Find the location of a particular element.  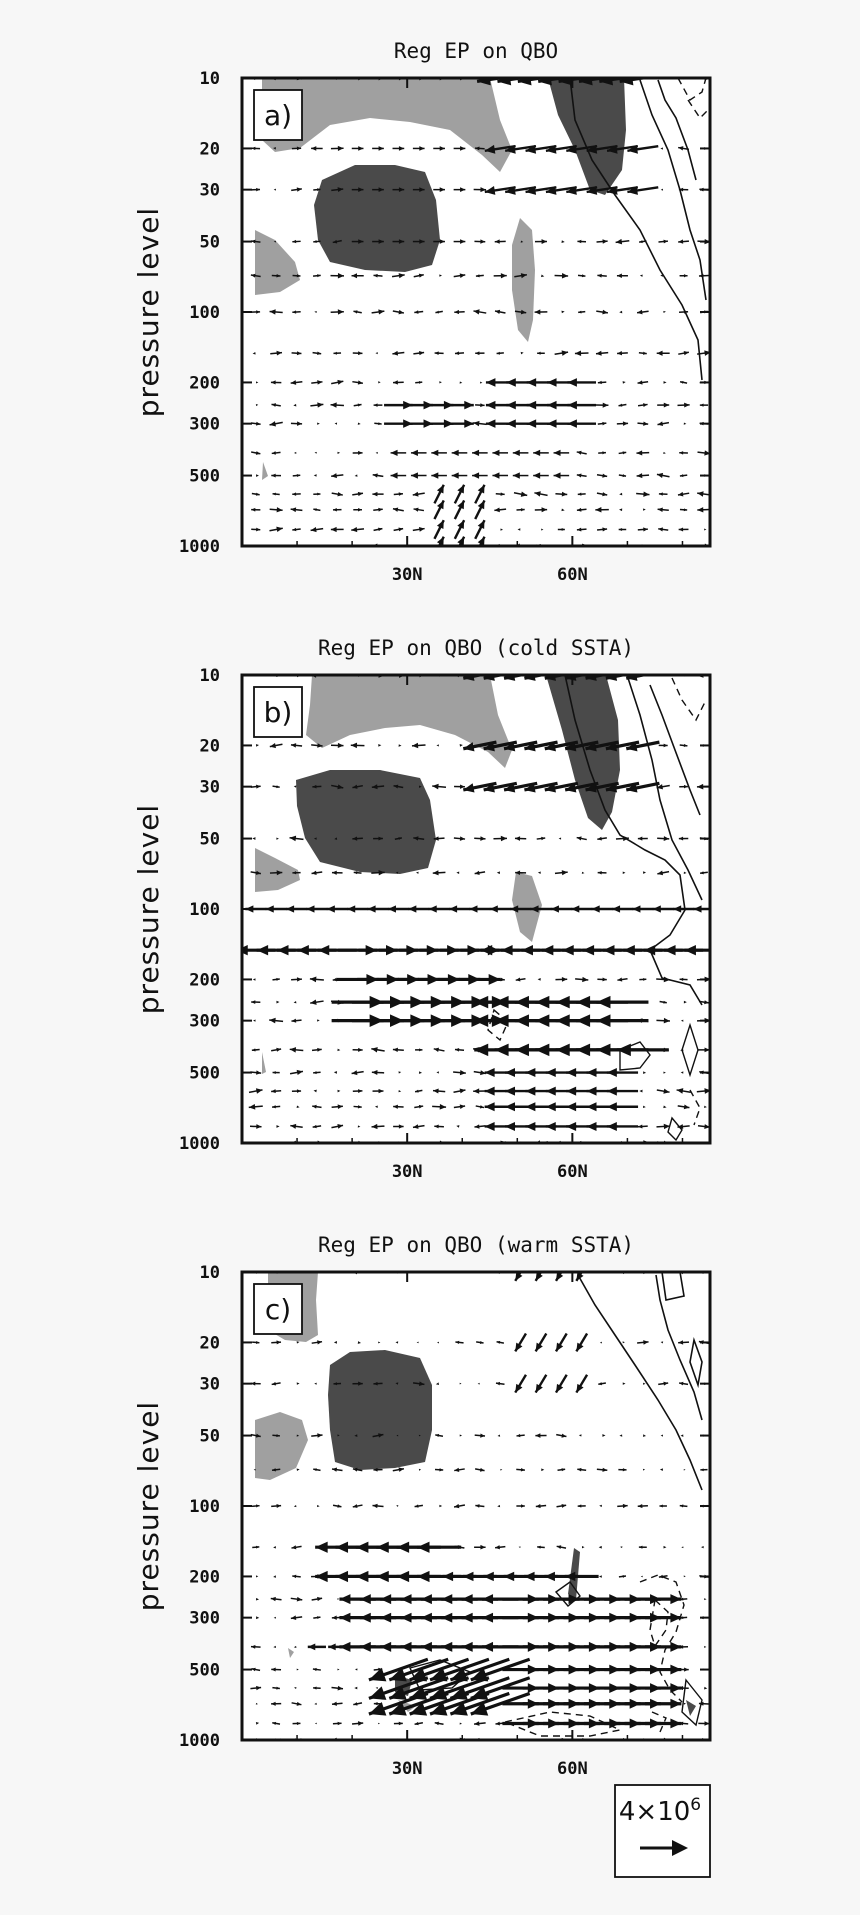

panel-c-xtick-label: 30N is located at coordinates (407, 1769).